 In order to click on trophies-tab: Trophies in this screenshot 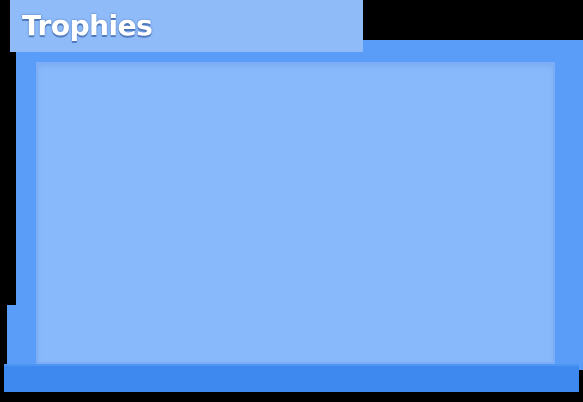, I will do `click(186, 26)`.